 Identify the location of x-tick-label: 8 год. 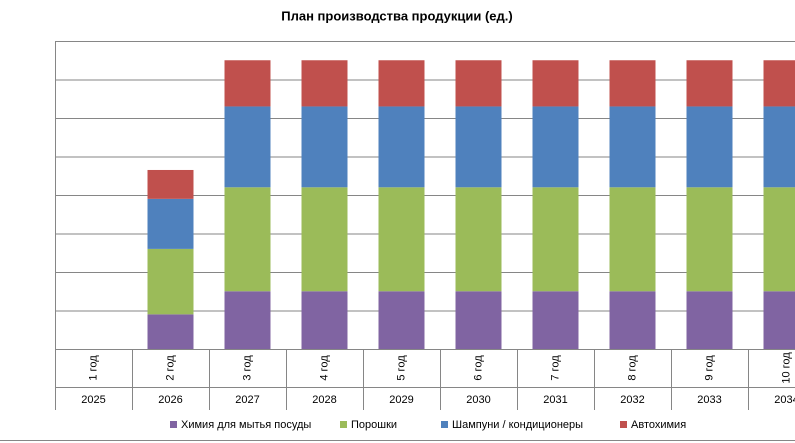
(632, 368).